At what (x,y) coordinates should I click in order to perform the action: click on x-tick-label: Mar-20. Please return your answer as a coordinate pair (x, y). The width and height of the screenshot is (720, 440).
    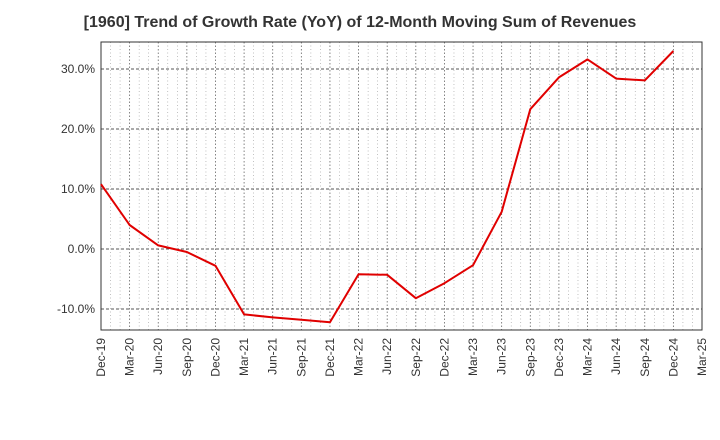
    Looking at the image, I should click on (130, 357).